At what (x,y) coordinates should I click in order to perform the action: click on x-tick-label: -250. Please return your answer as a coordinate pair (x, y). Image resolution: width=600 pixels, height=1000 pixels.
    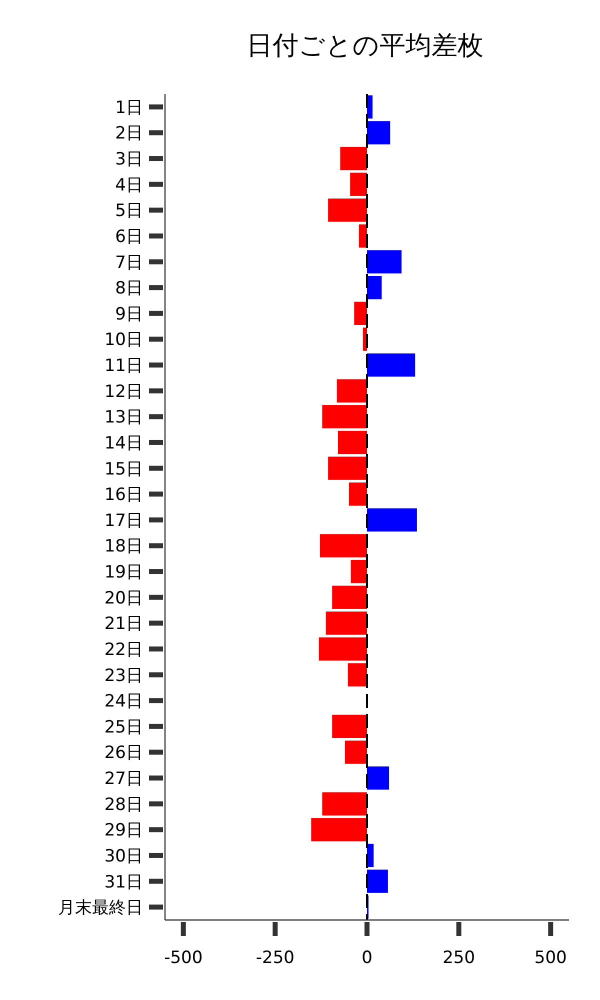
    Looking at the image, I should click on (275, 958).